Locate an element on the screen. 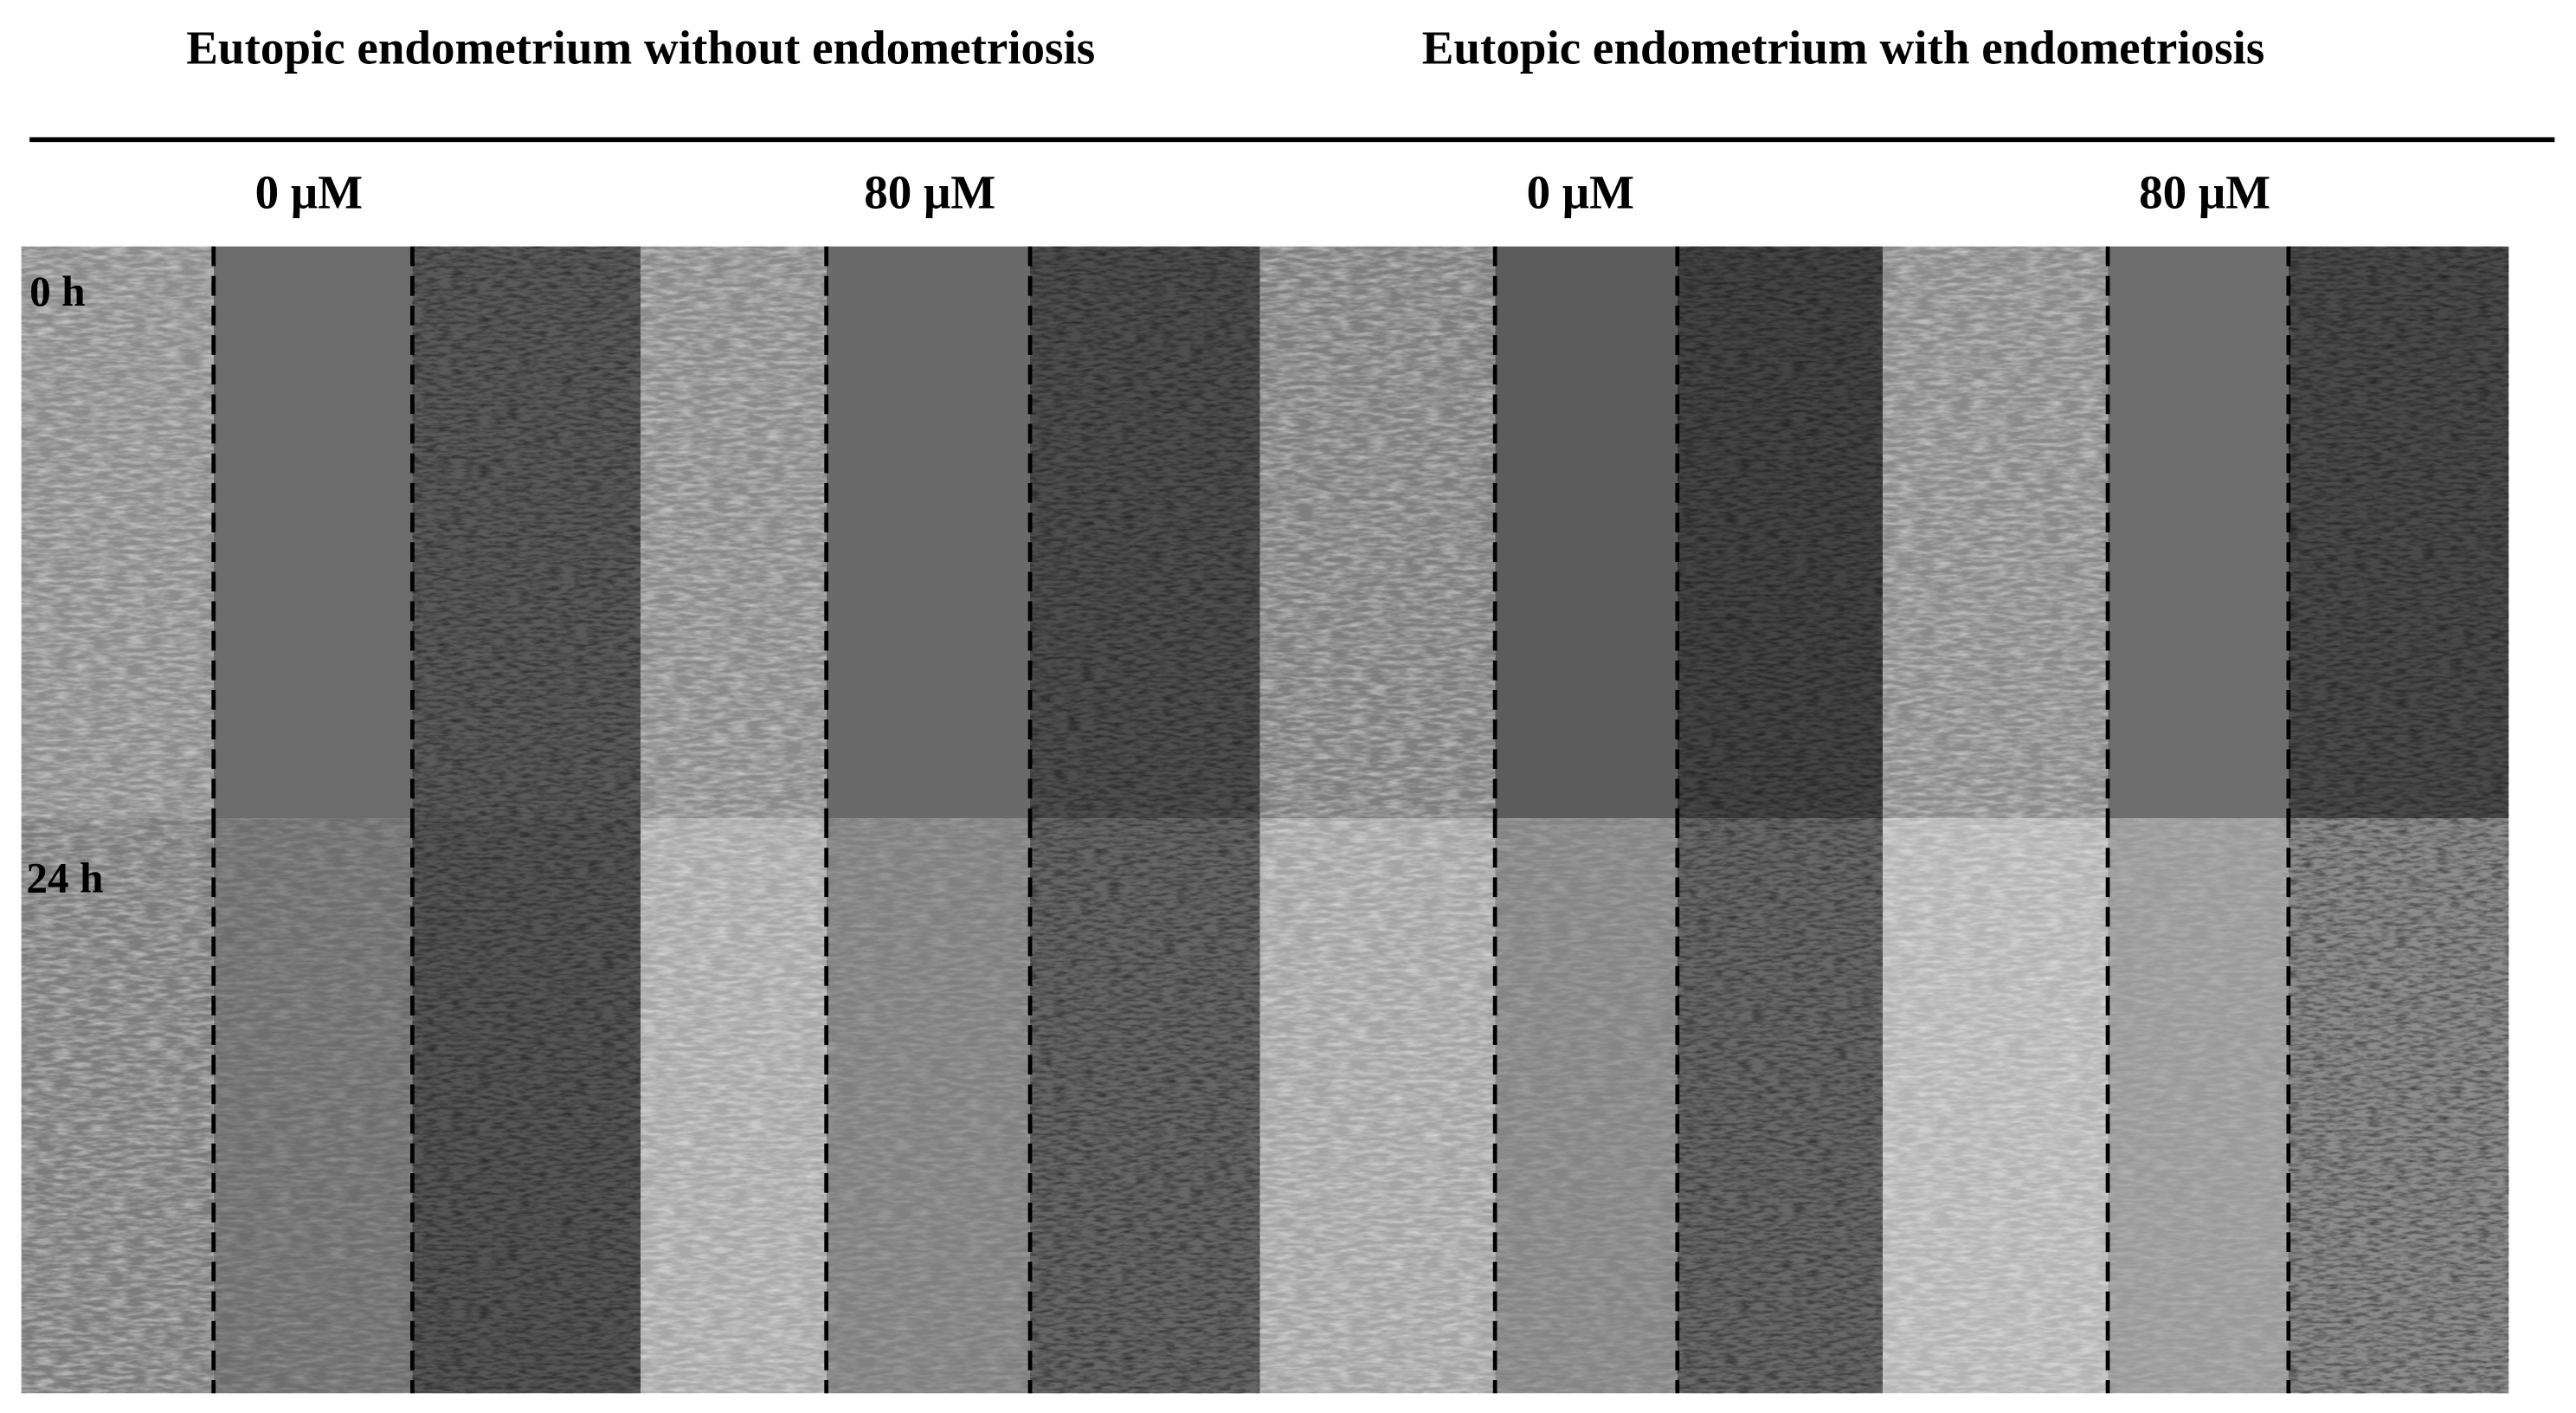  row-label: 0 h is located at coordinates (57, 291).